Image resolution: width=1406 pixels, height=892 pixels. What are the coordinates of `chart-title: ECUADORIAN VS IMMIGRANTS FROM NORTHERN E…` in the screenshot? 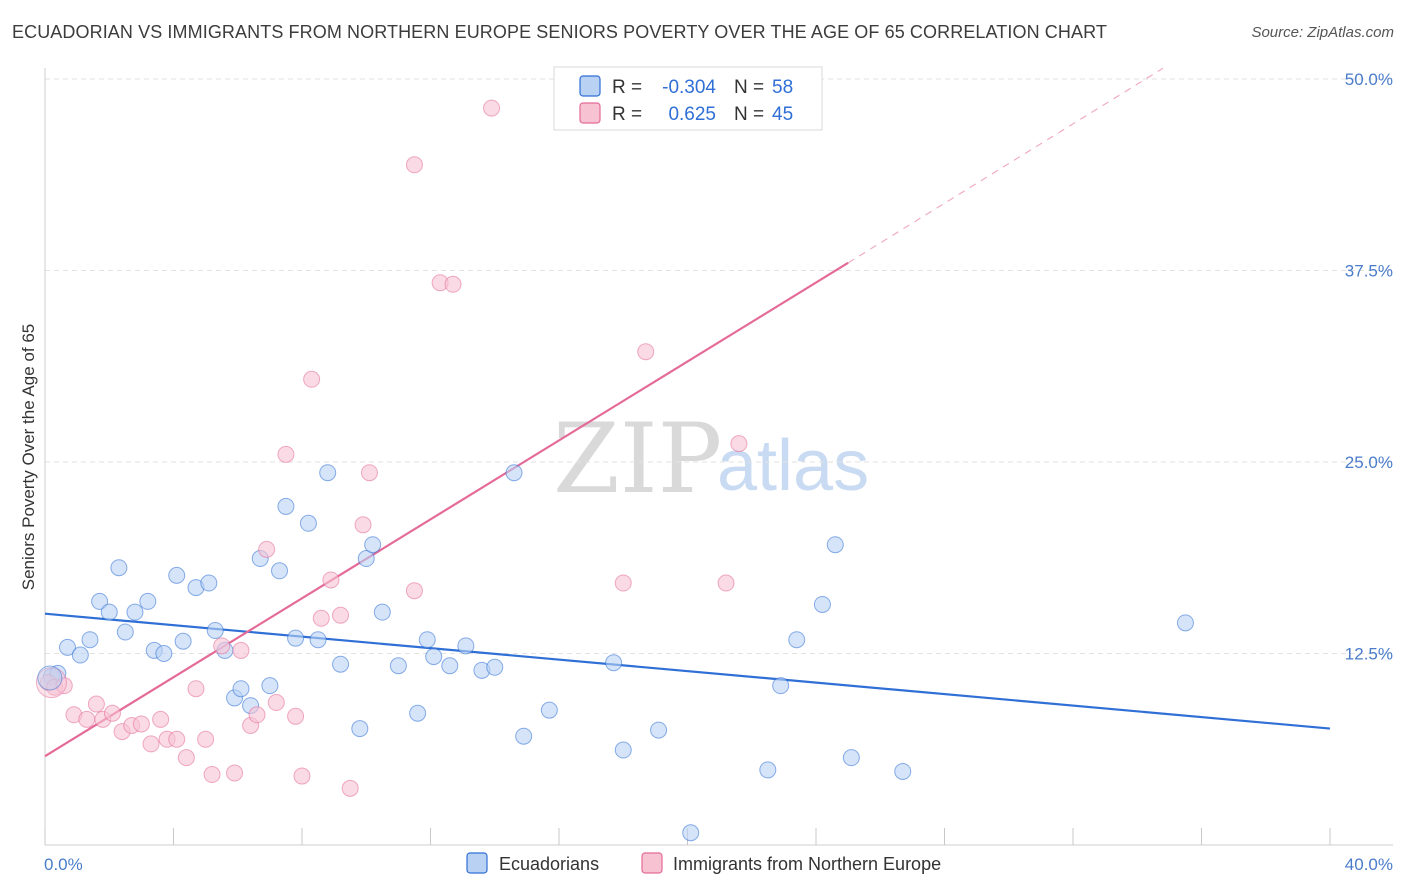 It's located at (559, 32).